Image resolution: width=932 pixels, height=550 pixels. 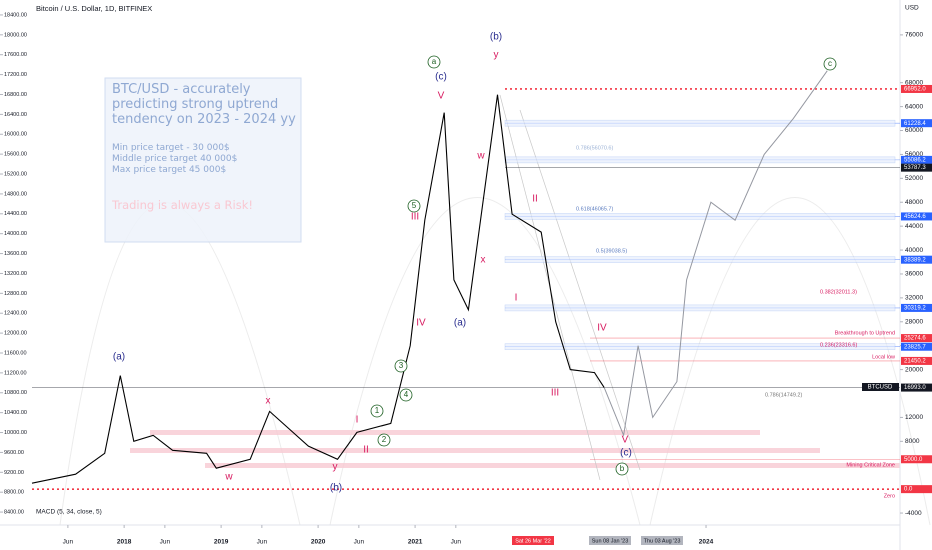 What do you see at coordinates (14, 453) in the screenshot?
I see `y2-tick-label: 9600.00` at bounding box center [14, 453].